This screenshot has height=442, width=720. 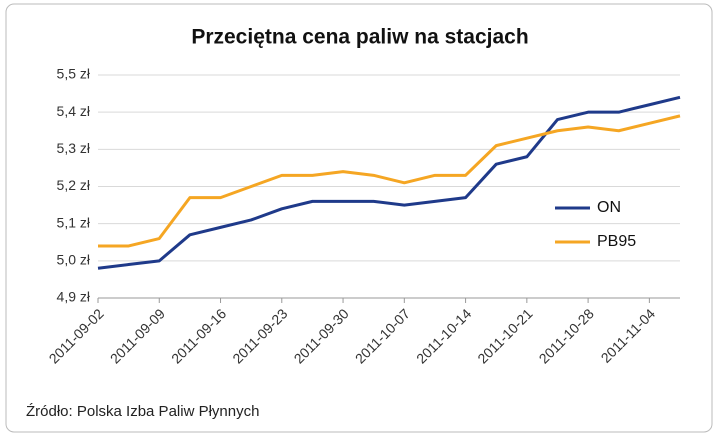 What do you see at coordinates (74, 111) in the screenshot?
I see `y-tick-label: 5,4 zł` at bounding box center [74, 111].